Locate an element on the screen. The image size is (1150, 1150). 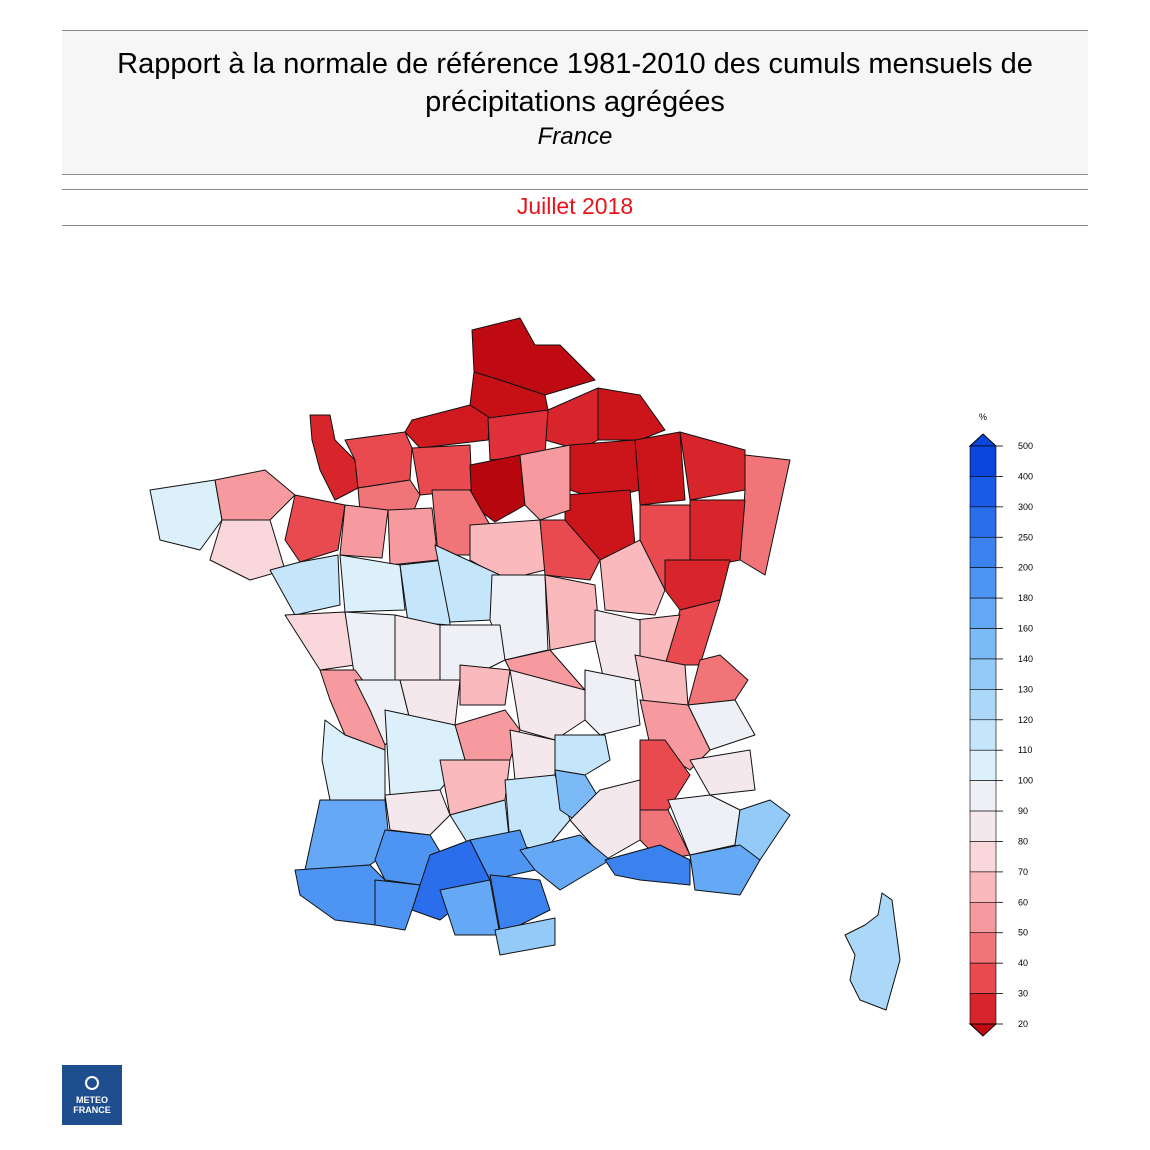
logo-line2: FRANCE is located at coordinates (92, 1110).